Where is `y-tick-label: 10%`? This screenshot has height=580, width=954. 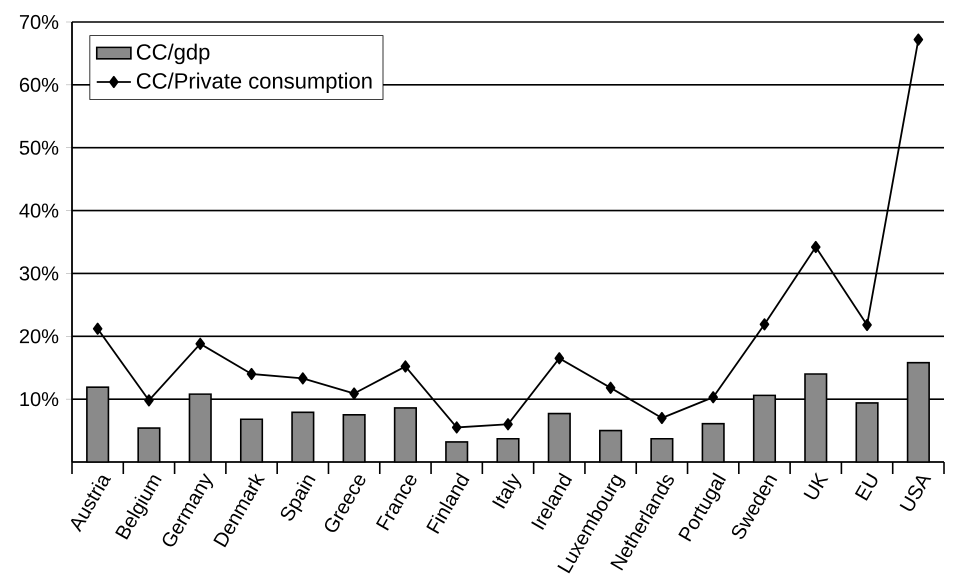 y-tick-label: 10% is located at coordinates (39, 399).